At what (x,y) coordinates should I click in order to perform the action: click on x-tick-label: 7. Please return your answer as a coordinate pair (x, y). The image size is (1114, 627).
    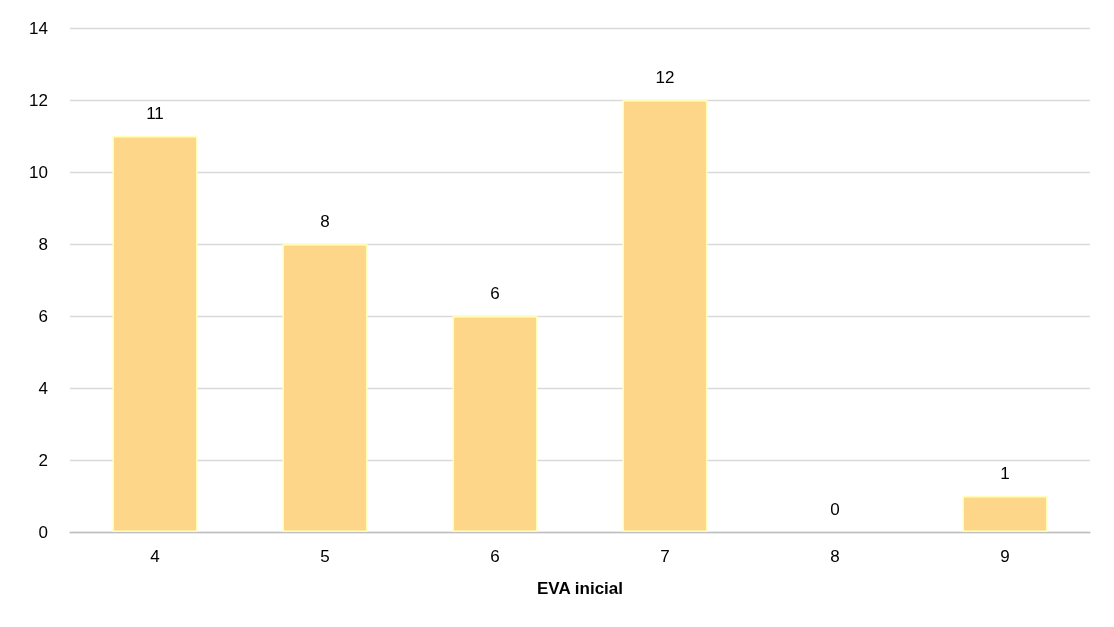
    Looking at the image, I should click on (665, 556).